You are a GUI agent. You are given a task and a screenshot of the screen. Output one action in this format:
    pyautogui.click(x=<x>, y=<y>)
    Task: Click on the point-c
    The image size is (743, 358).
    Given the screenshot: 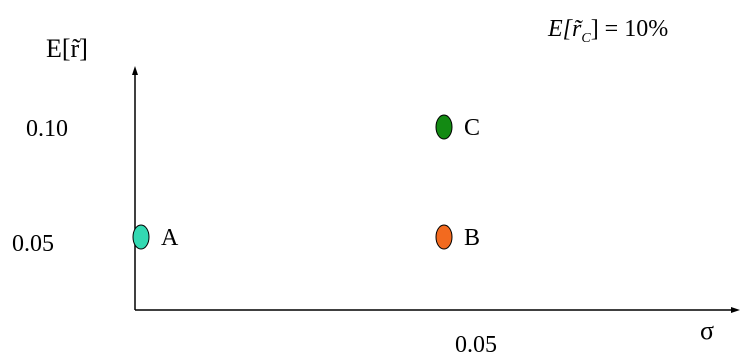 What is the action you would take?
    pyautogui.click(x=444, y=127)
    